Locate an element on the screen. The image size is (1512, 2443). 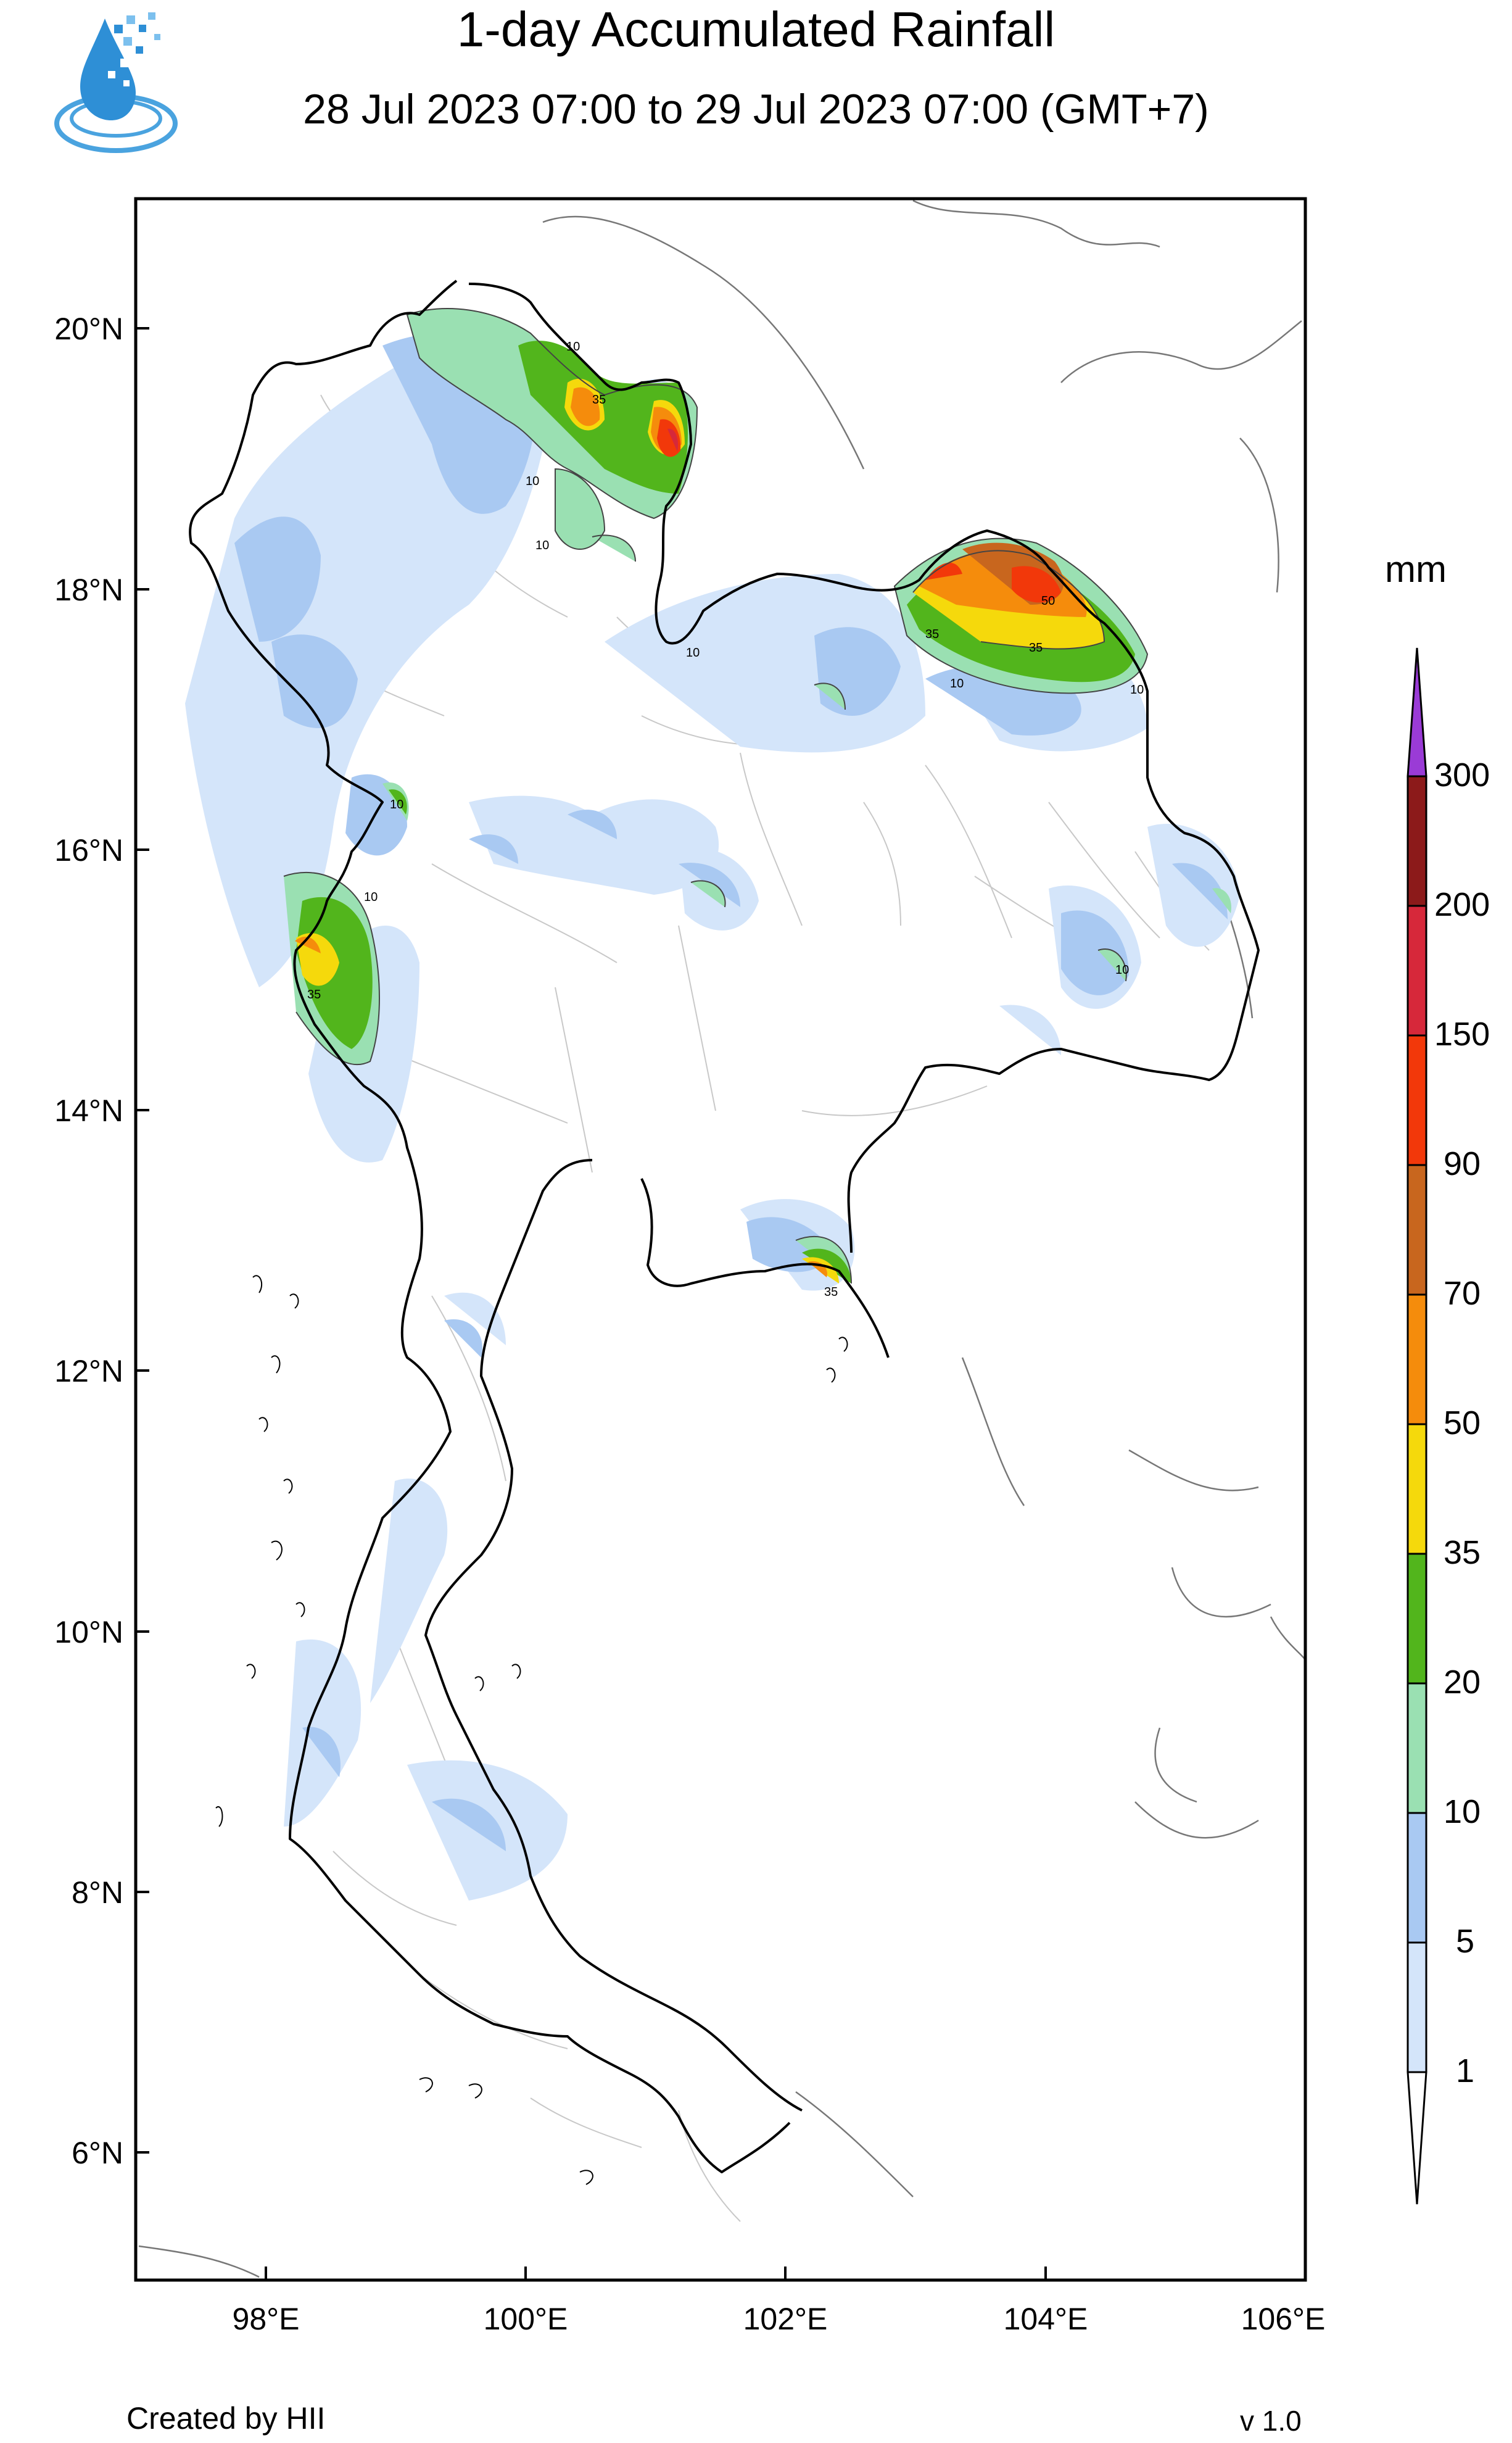
colorbar-label: 200 is located at coordinates (1462, 905).